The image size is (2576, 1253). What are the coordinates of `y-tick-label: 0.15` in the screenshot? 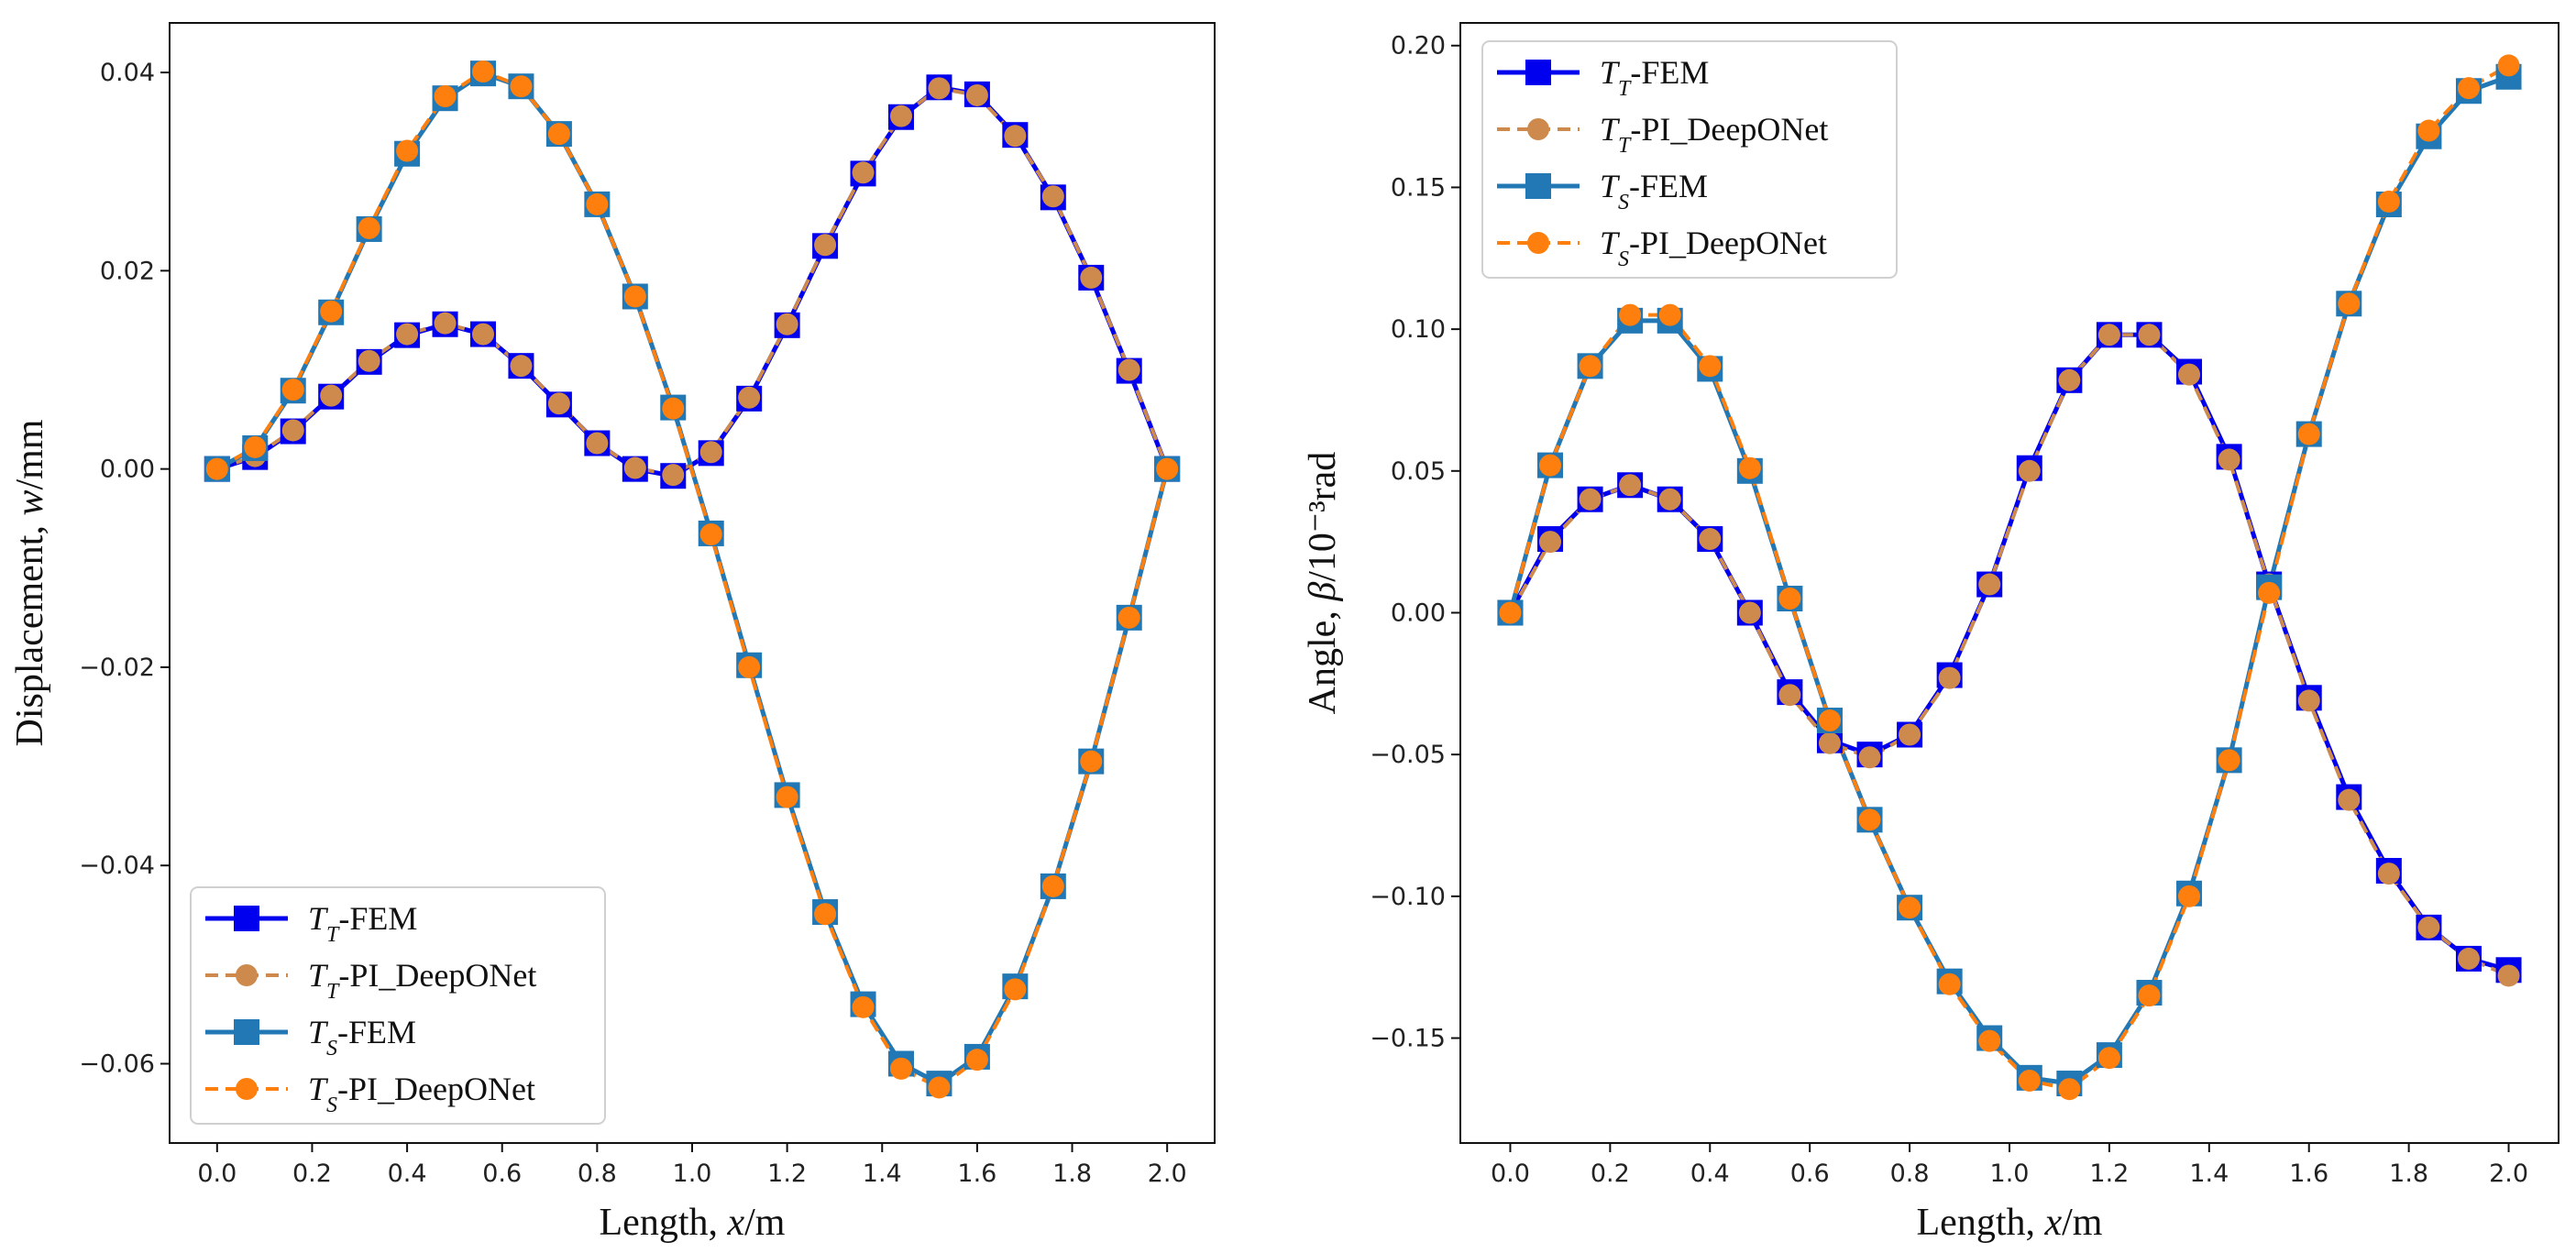 It's located at (1418, 187).